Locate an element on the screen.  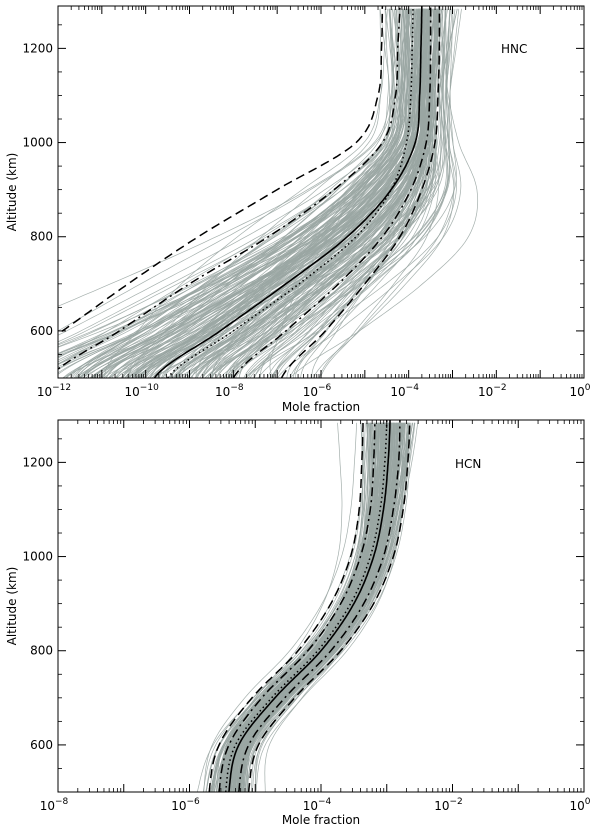
y-tick-label: 1000 is located at coordinates (37, 557).